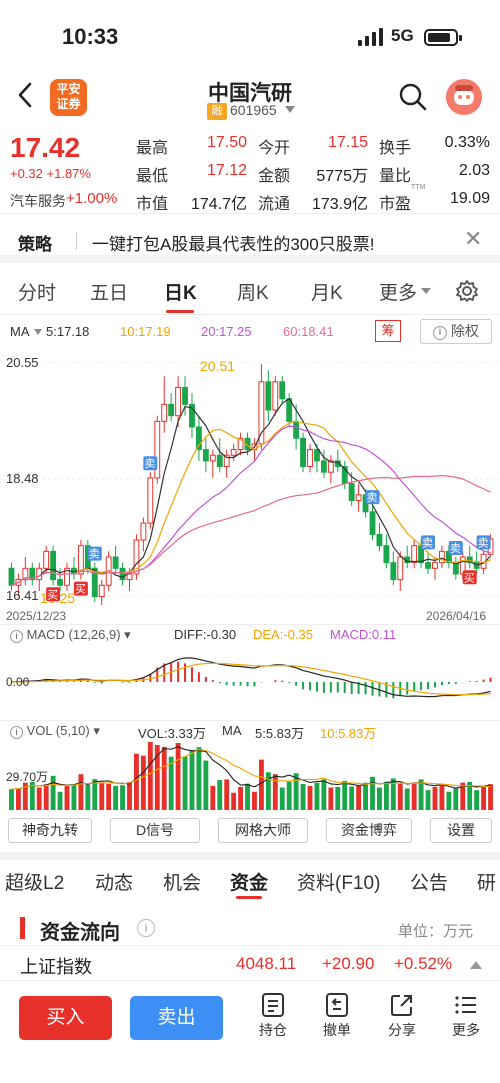 This screenshot has width=500, height=1083. What do you see at coordinates (464, 97) in the screenshot?
I see `avatar` at bounding box center [464, 97].